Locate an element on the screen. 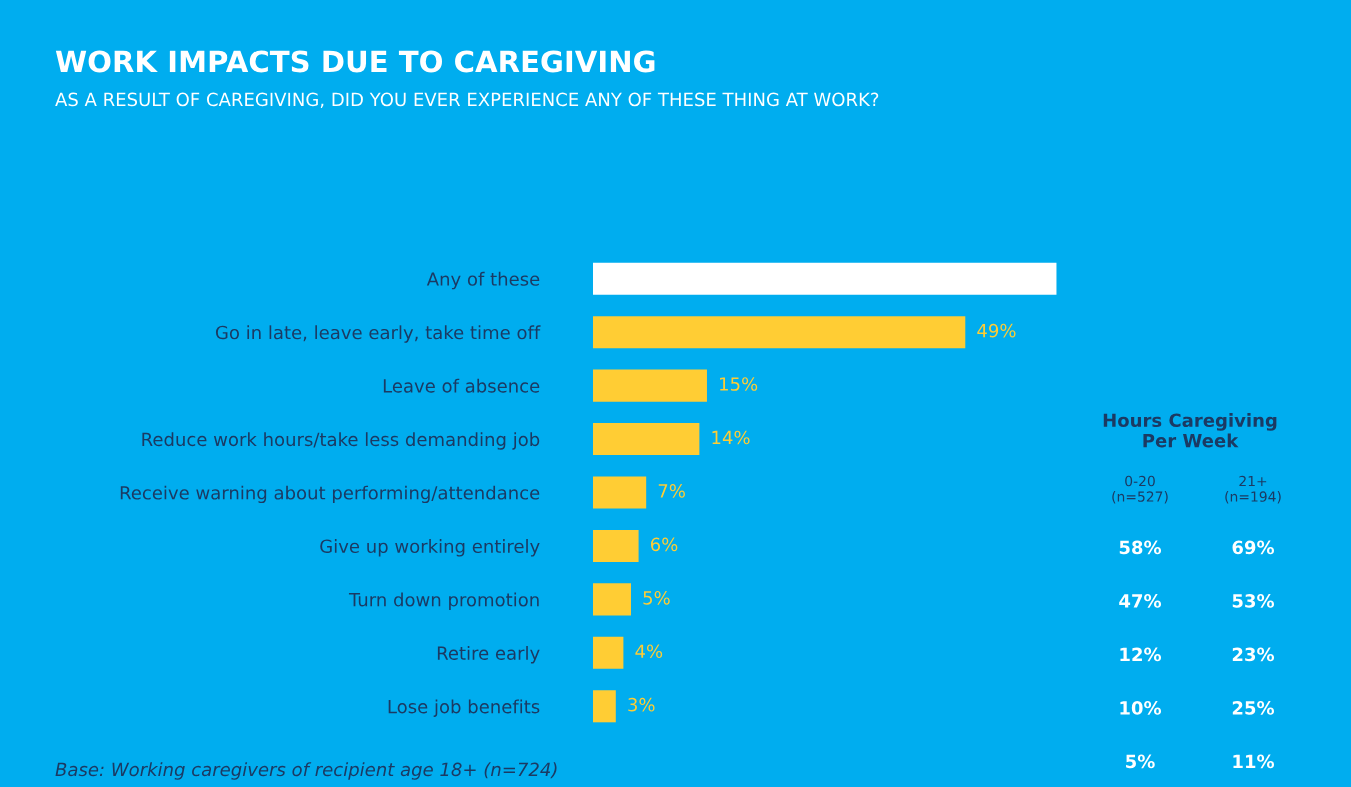  data-label: 47% is located at coordinates (1140, 601).